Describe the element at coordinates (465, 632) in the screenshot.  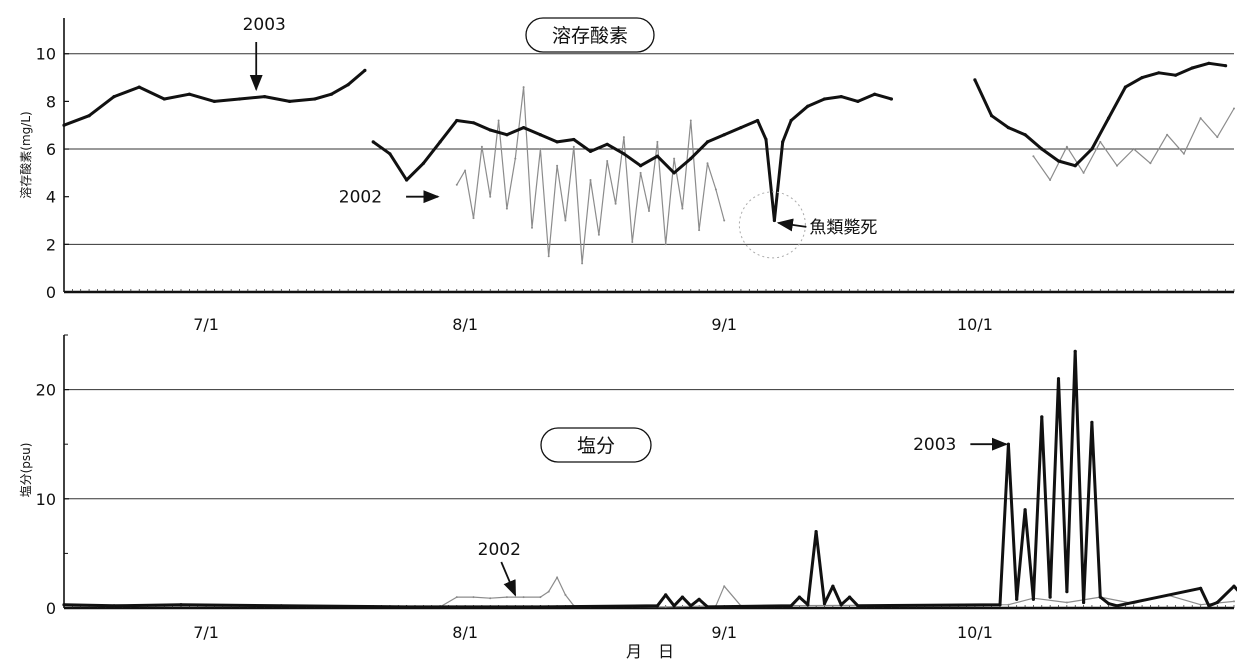
I see `x-tick-label-1: 8/1` at that location.